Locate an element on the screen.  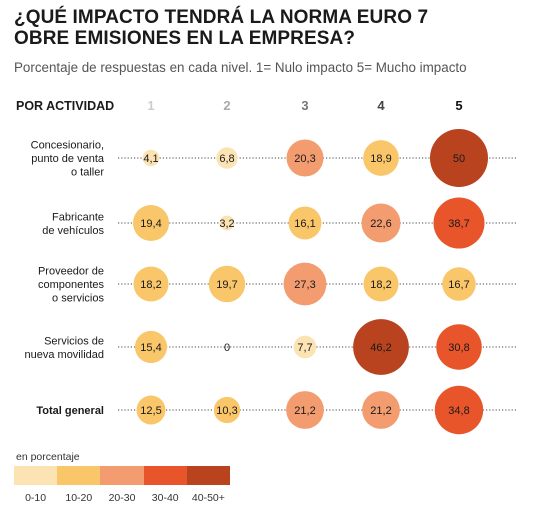
bubble-value-r2-c0: 18,2 is located at coordinates (150, 285).